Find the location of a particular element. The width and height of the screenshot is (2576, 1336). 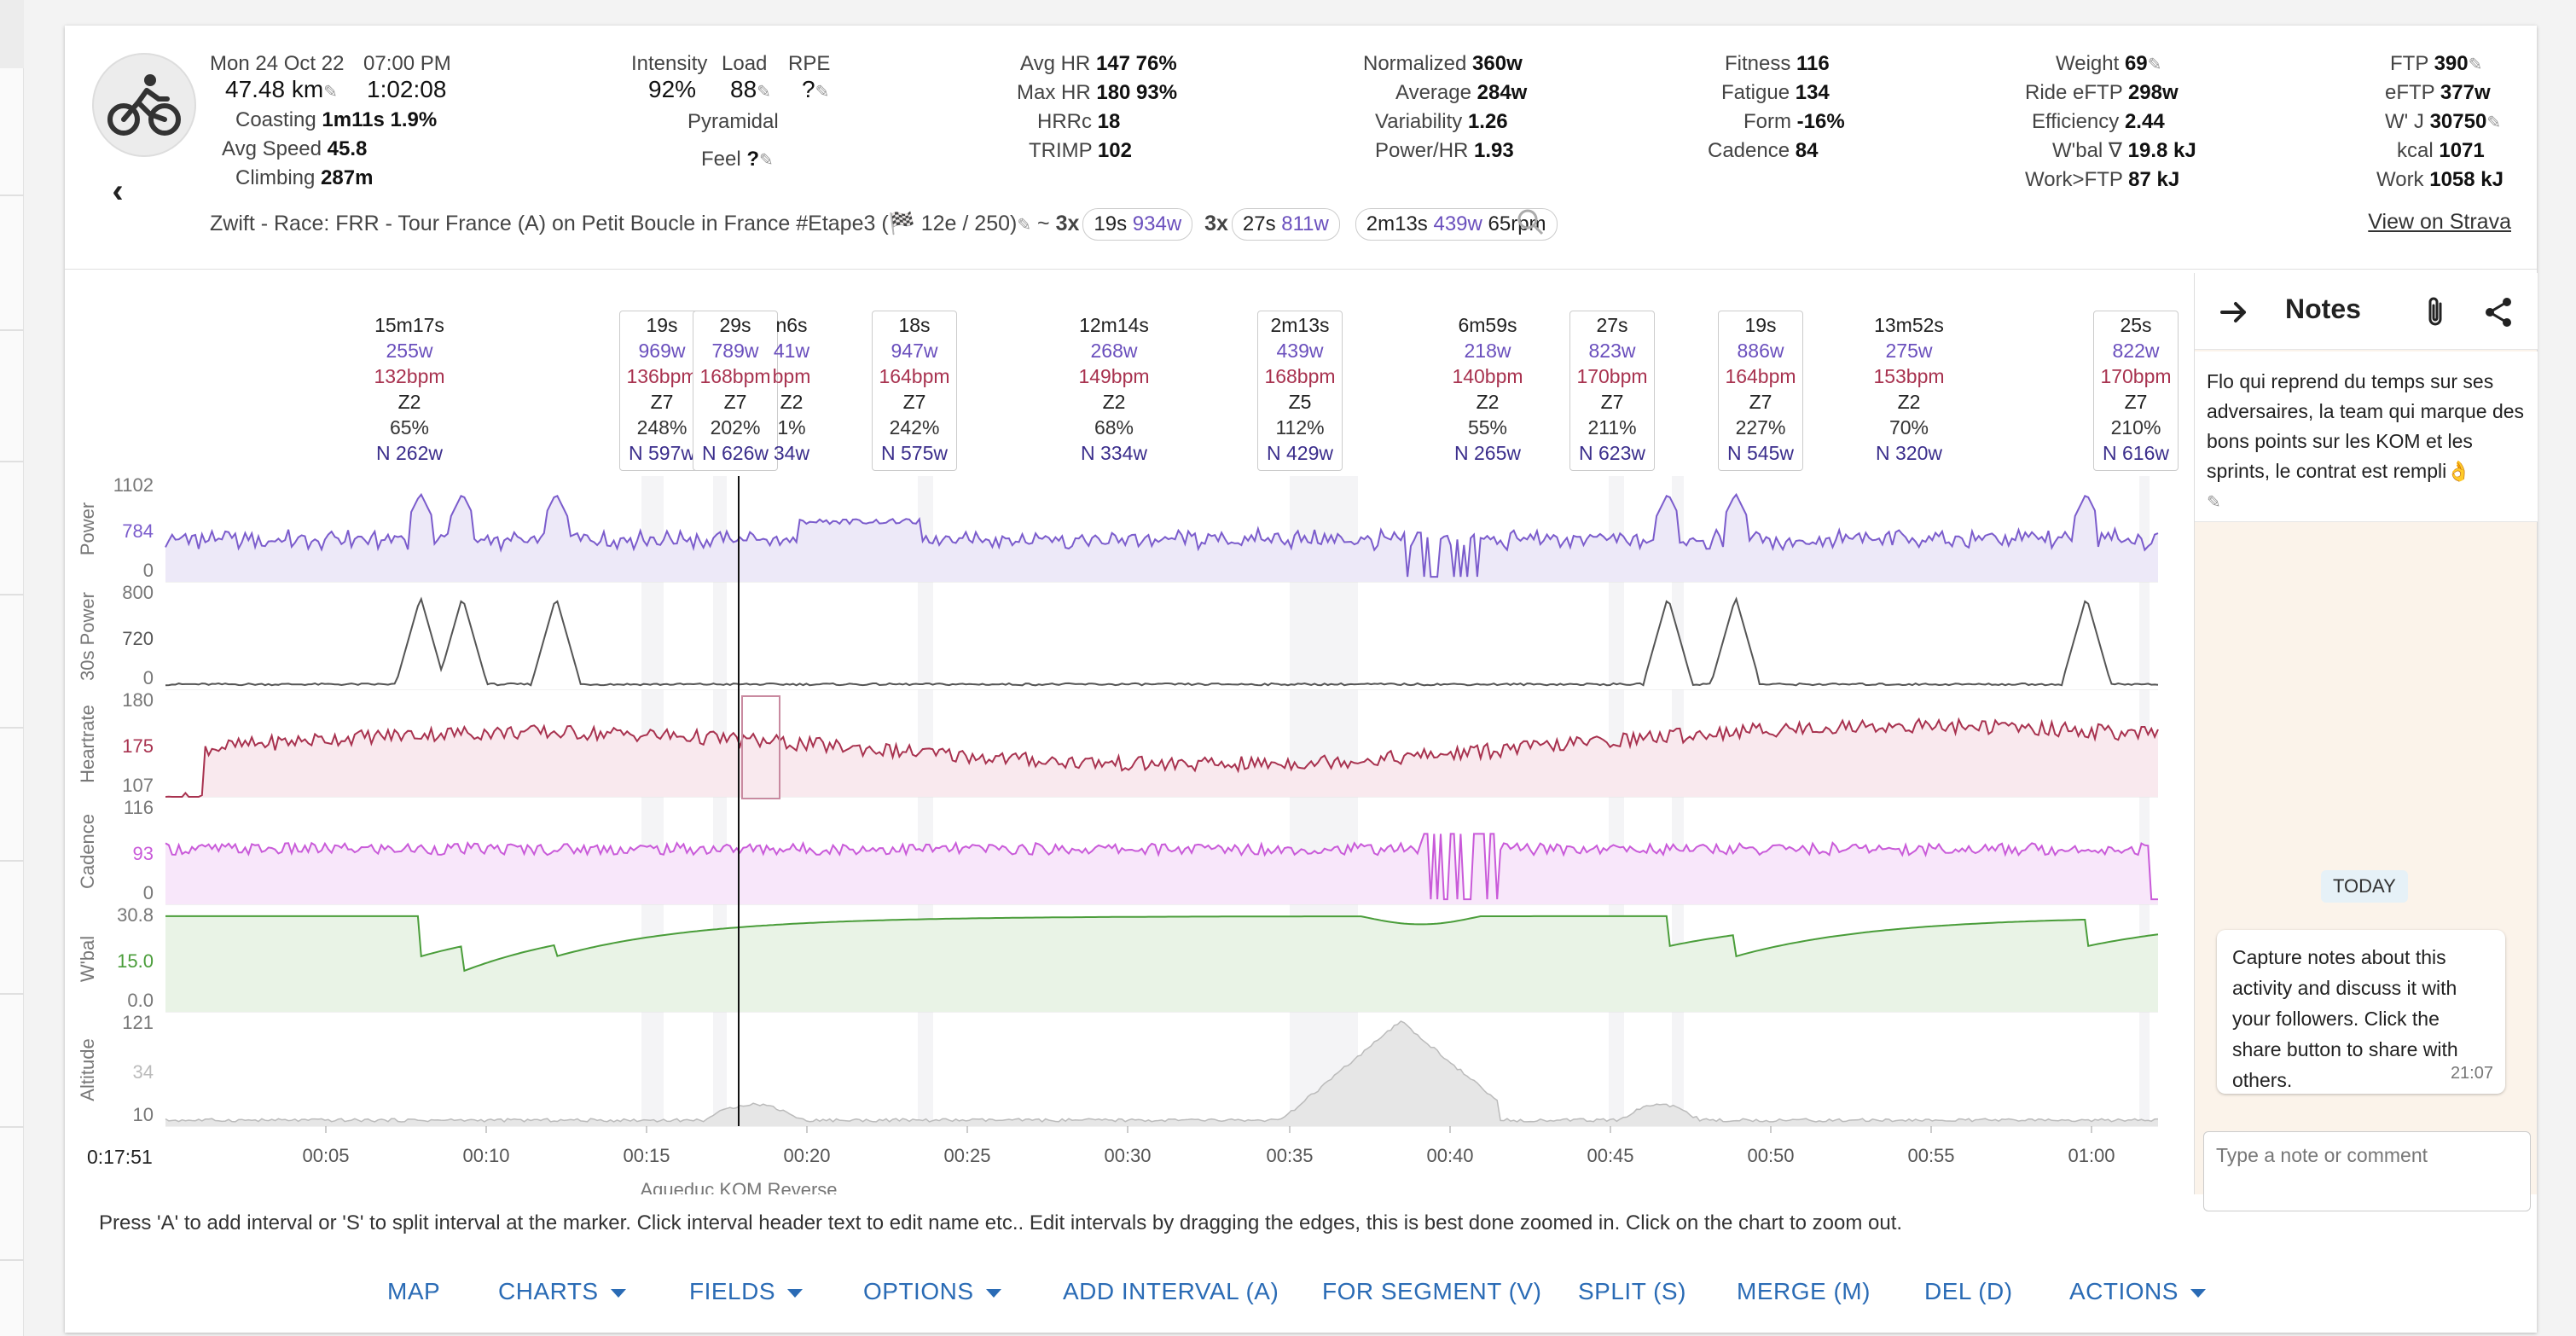

back-chevron-icon: ‹ is located at coordinates (118, 191).